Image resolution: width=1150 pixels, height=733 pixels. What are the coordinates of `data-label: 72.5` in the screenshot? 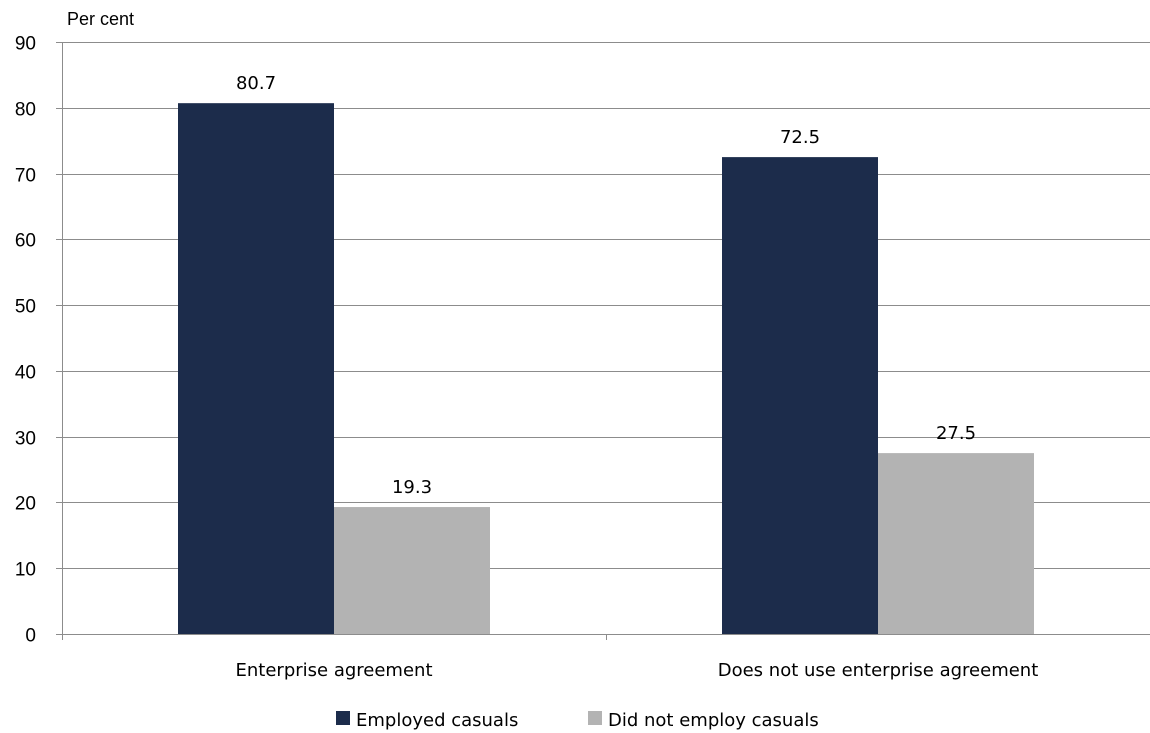 It's located at (800, 137).